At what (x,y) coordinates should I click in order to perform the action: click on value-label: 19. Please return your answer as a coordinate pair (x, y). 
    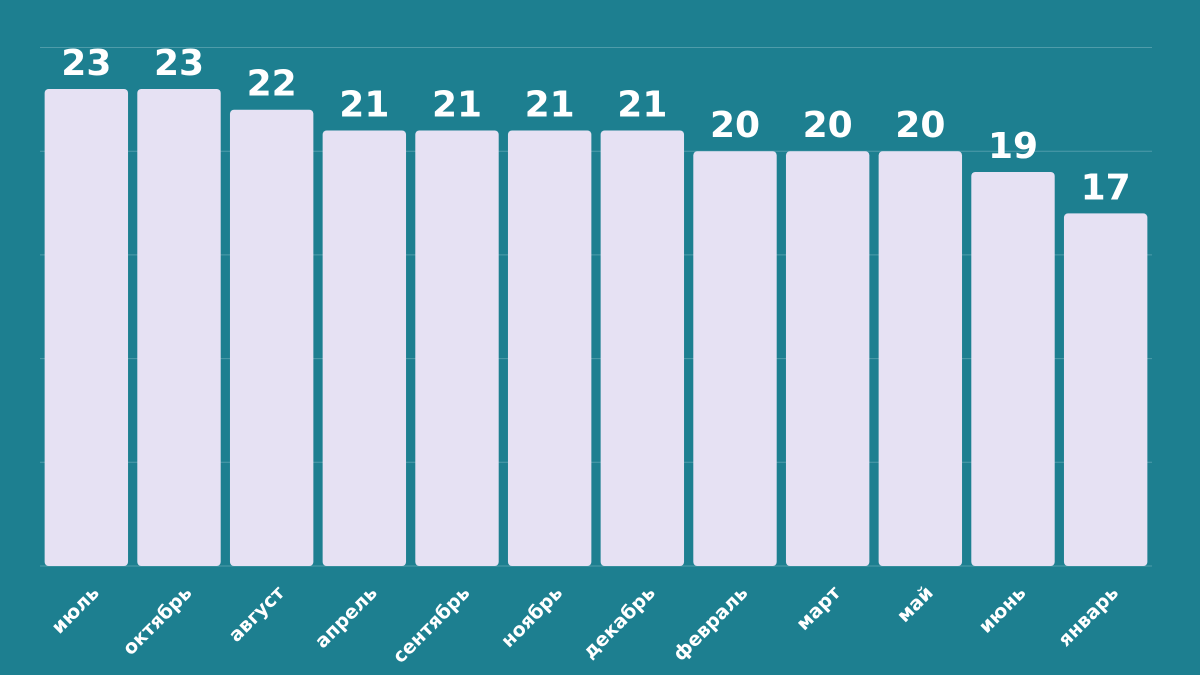
    Looking at the image, I should click on (1013, 146).